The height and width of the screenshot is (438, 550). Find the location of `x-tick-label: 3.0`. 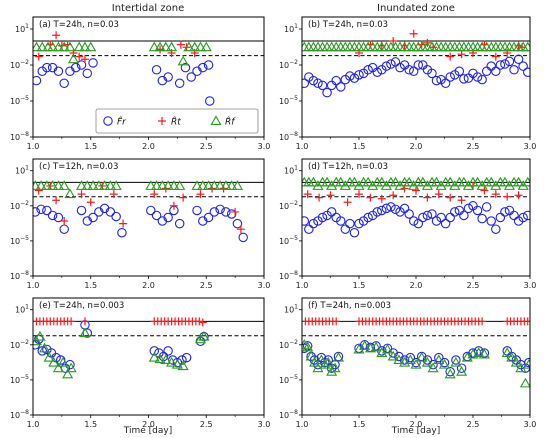

x-tick-label: 3.0 is located at coordinates (264, 146).